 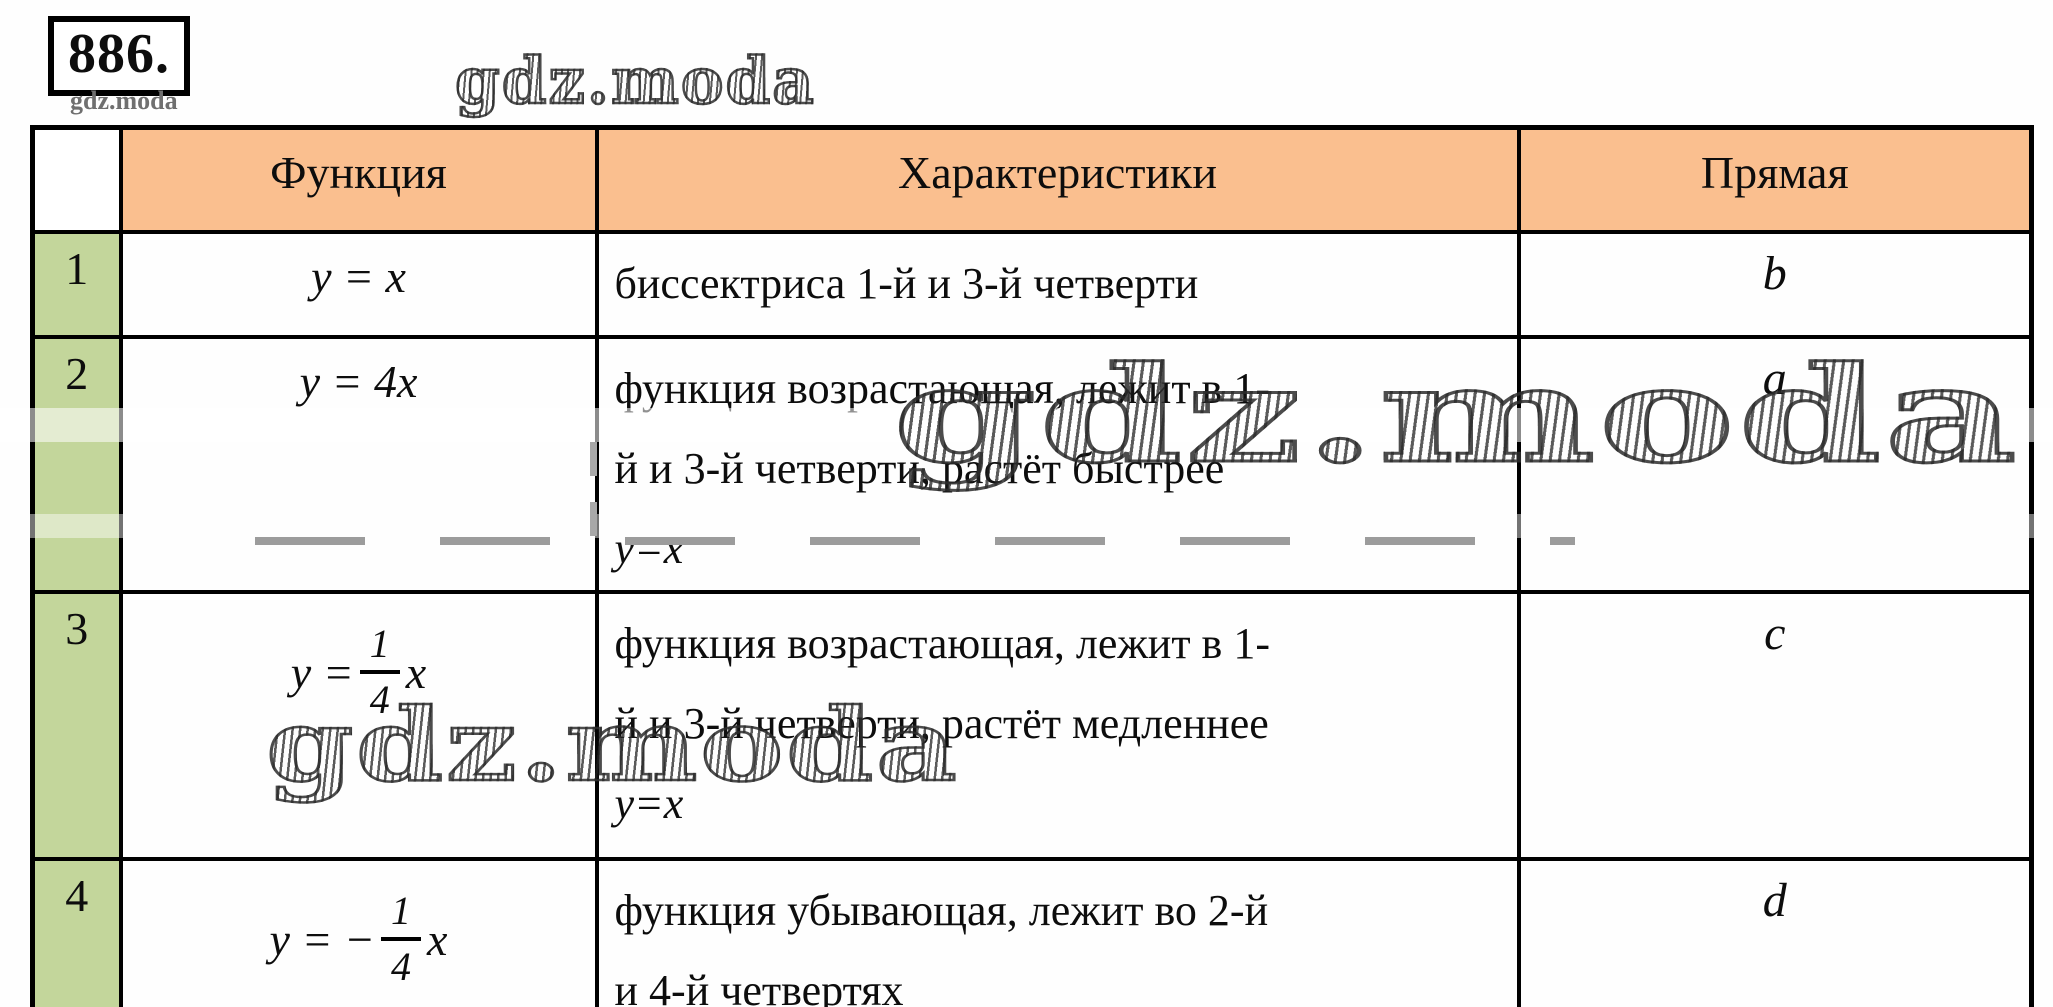 What do you see at coordinates (941, 723) in the screenshot?
I see `characteristics-line: й и 3-й четверти, растёт медленнее` at bounding box center [941, 723].